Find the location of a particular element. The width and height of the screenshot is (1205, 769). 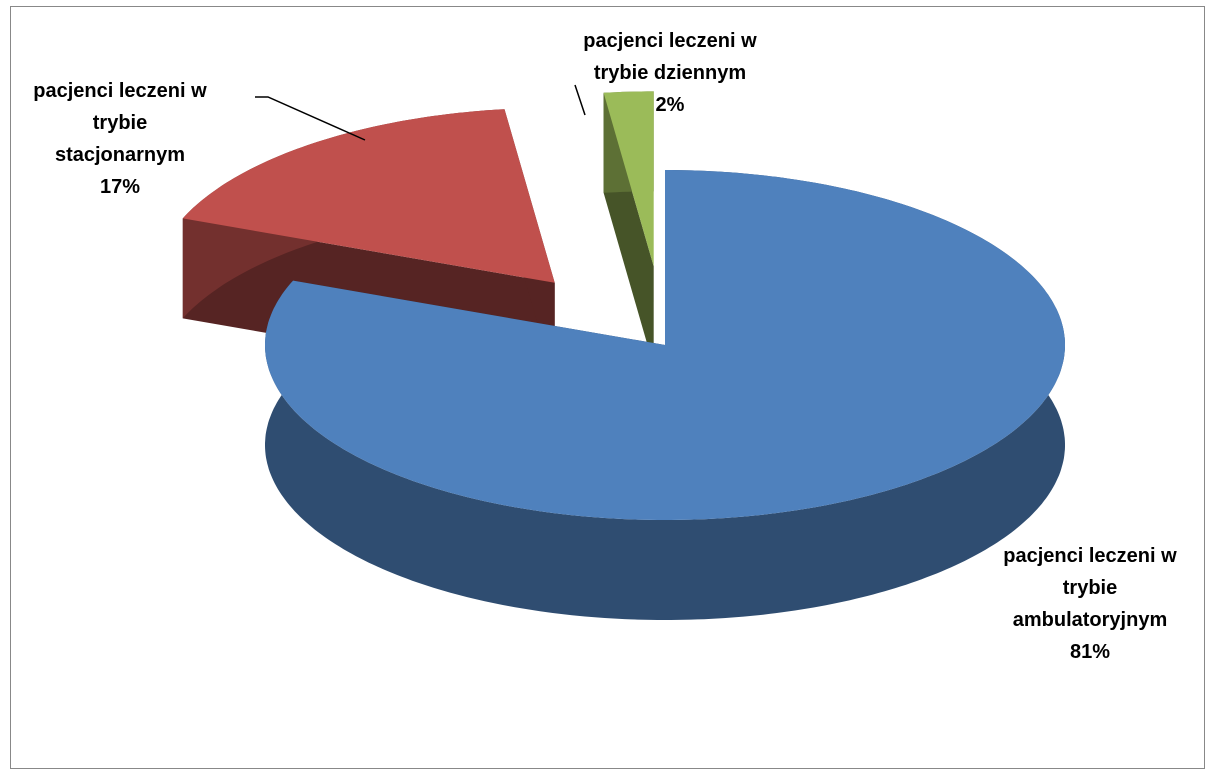

value-label: 17% is located at coordinates (120, 187).